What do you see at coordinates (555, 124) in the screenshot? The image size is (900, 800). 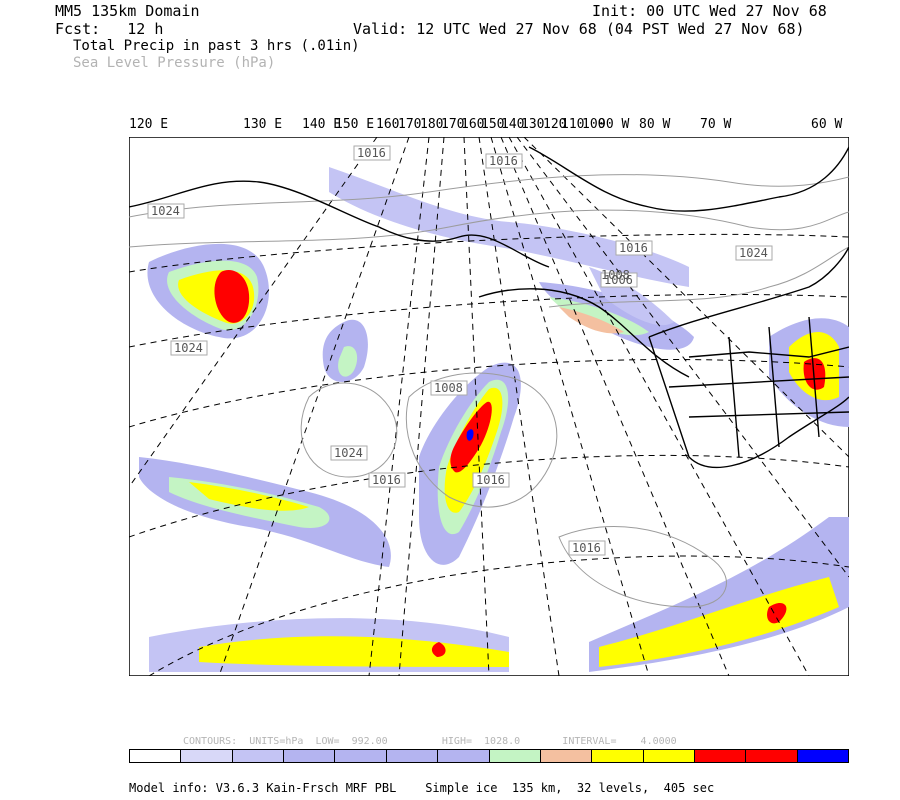 I see `lon-label: 120` at bounding box center [555, 124].